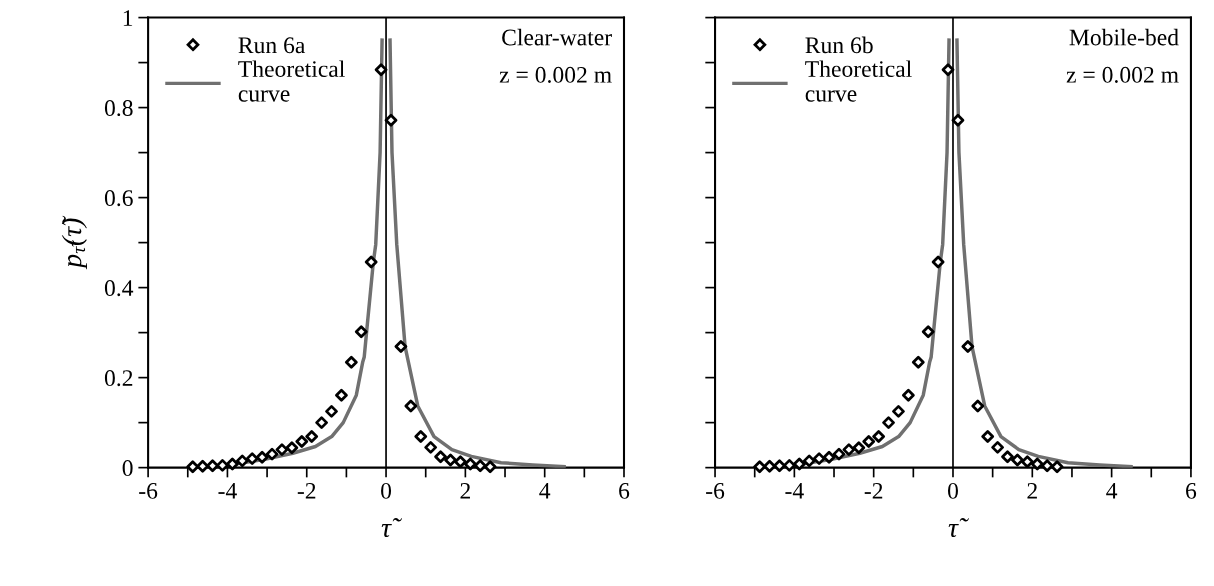 The image size is (1214, 586). Describe the element at coordinates (557, 37) in the screenshot. I see `annotation: Clear-water` at that location.